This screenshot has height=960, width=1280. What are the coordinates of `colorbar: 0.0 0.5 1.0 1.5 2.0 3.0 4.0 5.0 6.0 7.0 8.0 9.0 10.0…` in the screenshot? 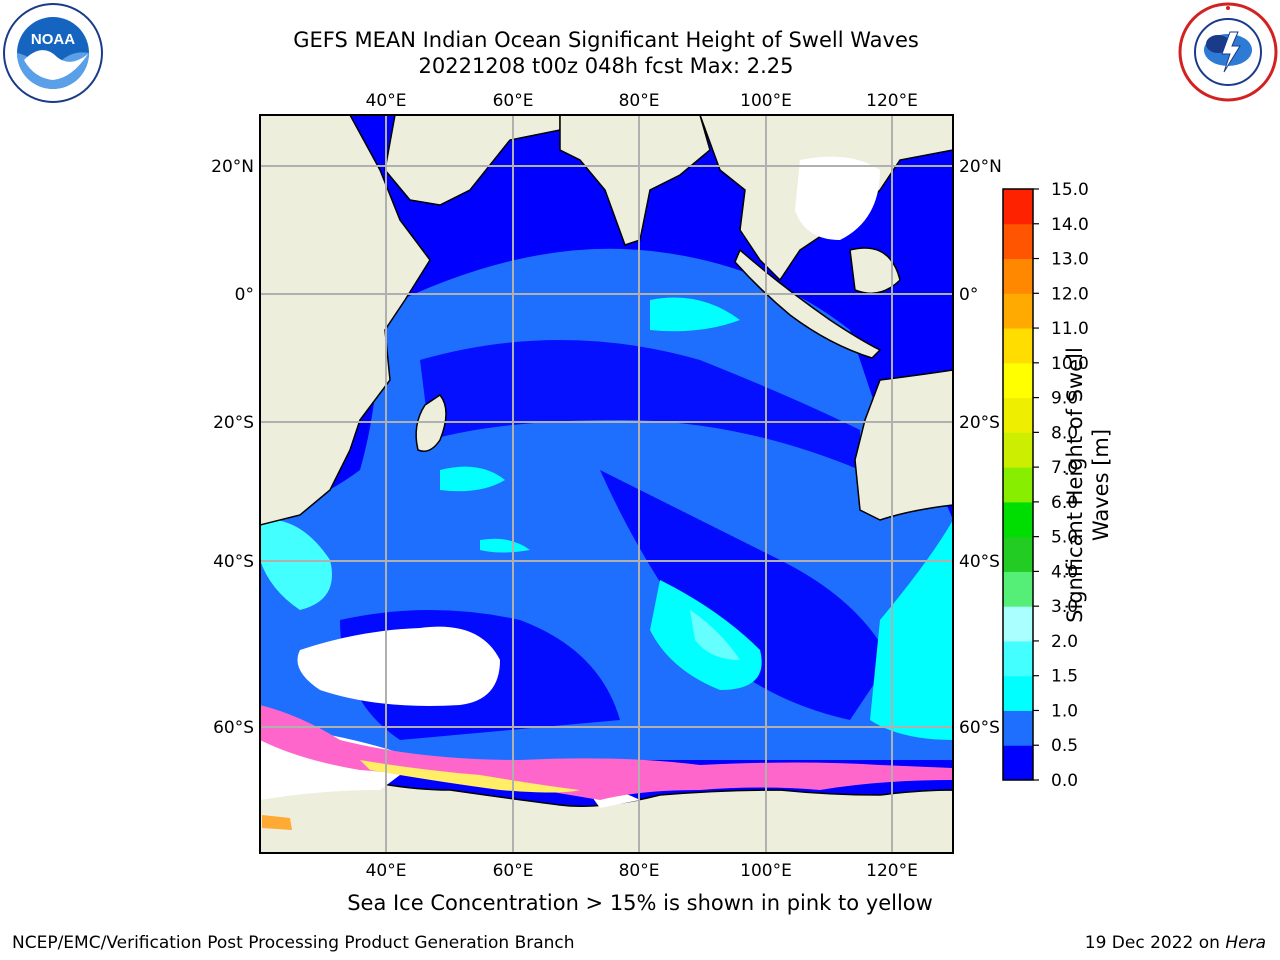 It's located at (1045, 485).